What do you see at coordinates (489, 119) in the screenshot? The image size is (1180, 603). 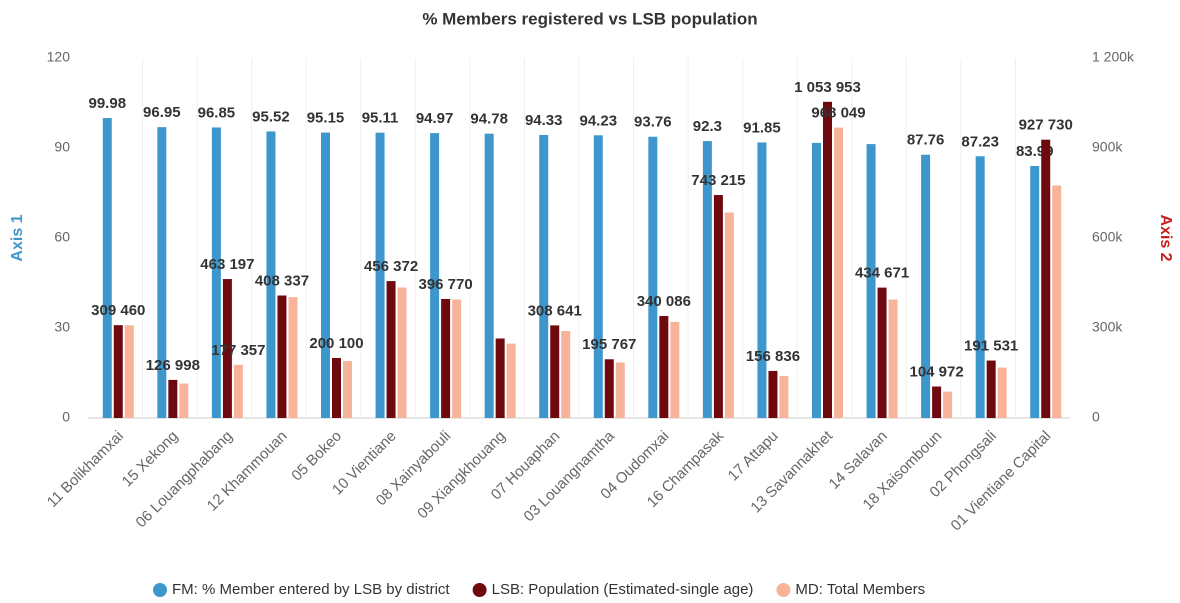 I see `value-label: 94.78` at bounding box center [489, 119].